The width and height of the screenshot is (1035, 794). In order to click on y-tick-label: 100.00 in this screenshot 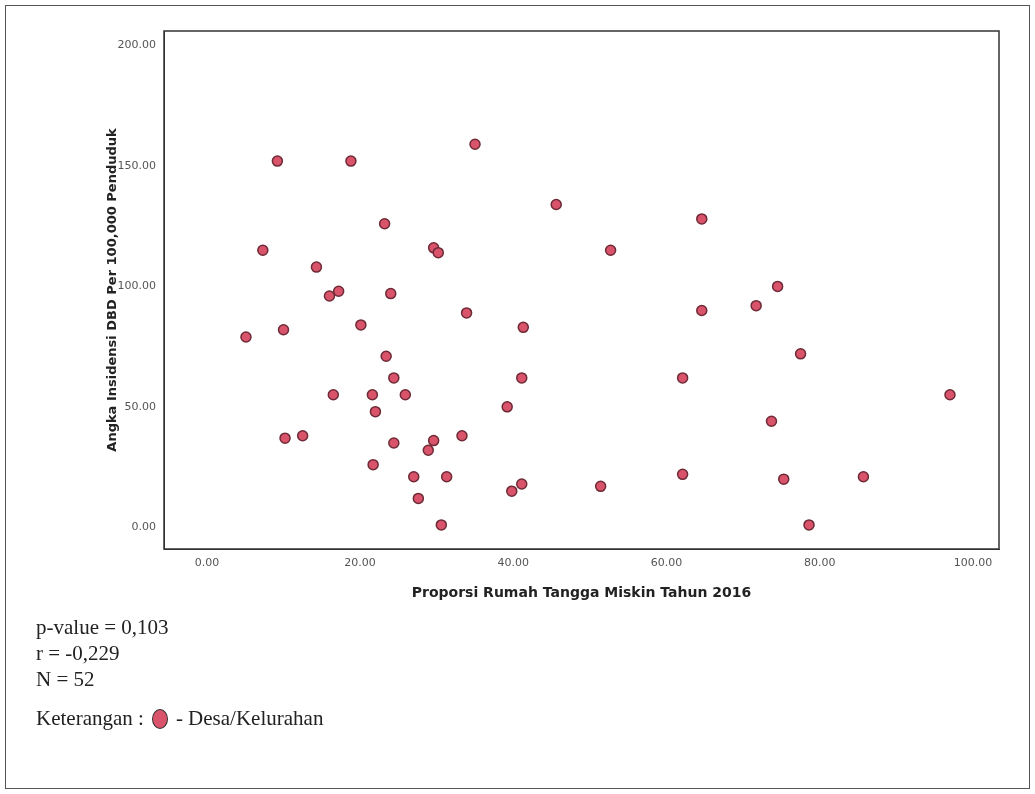, I will do `click(136, 286)`.